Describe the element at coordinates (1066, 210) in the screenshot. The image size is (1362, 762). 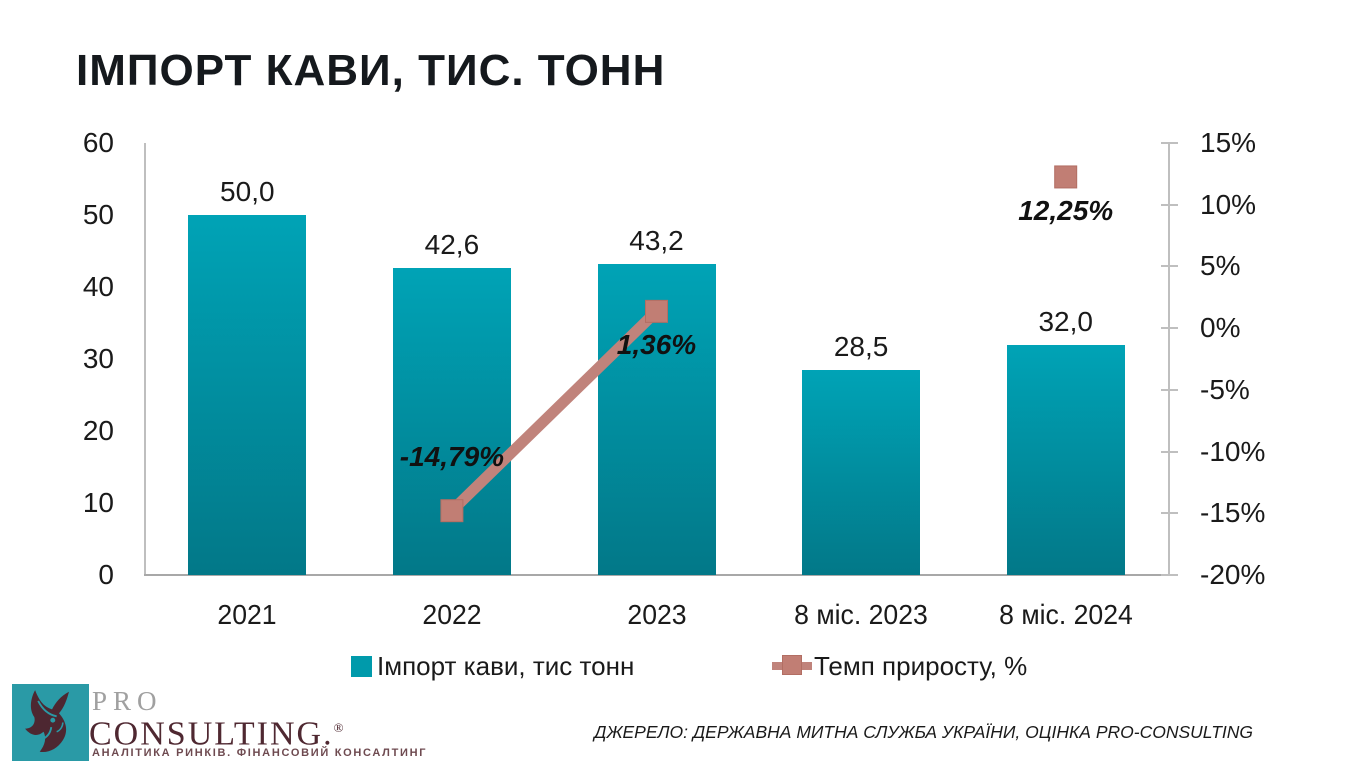
I see `growth-rate-label: 12,25%` at that location.